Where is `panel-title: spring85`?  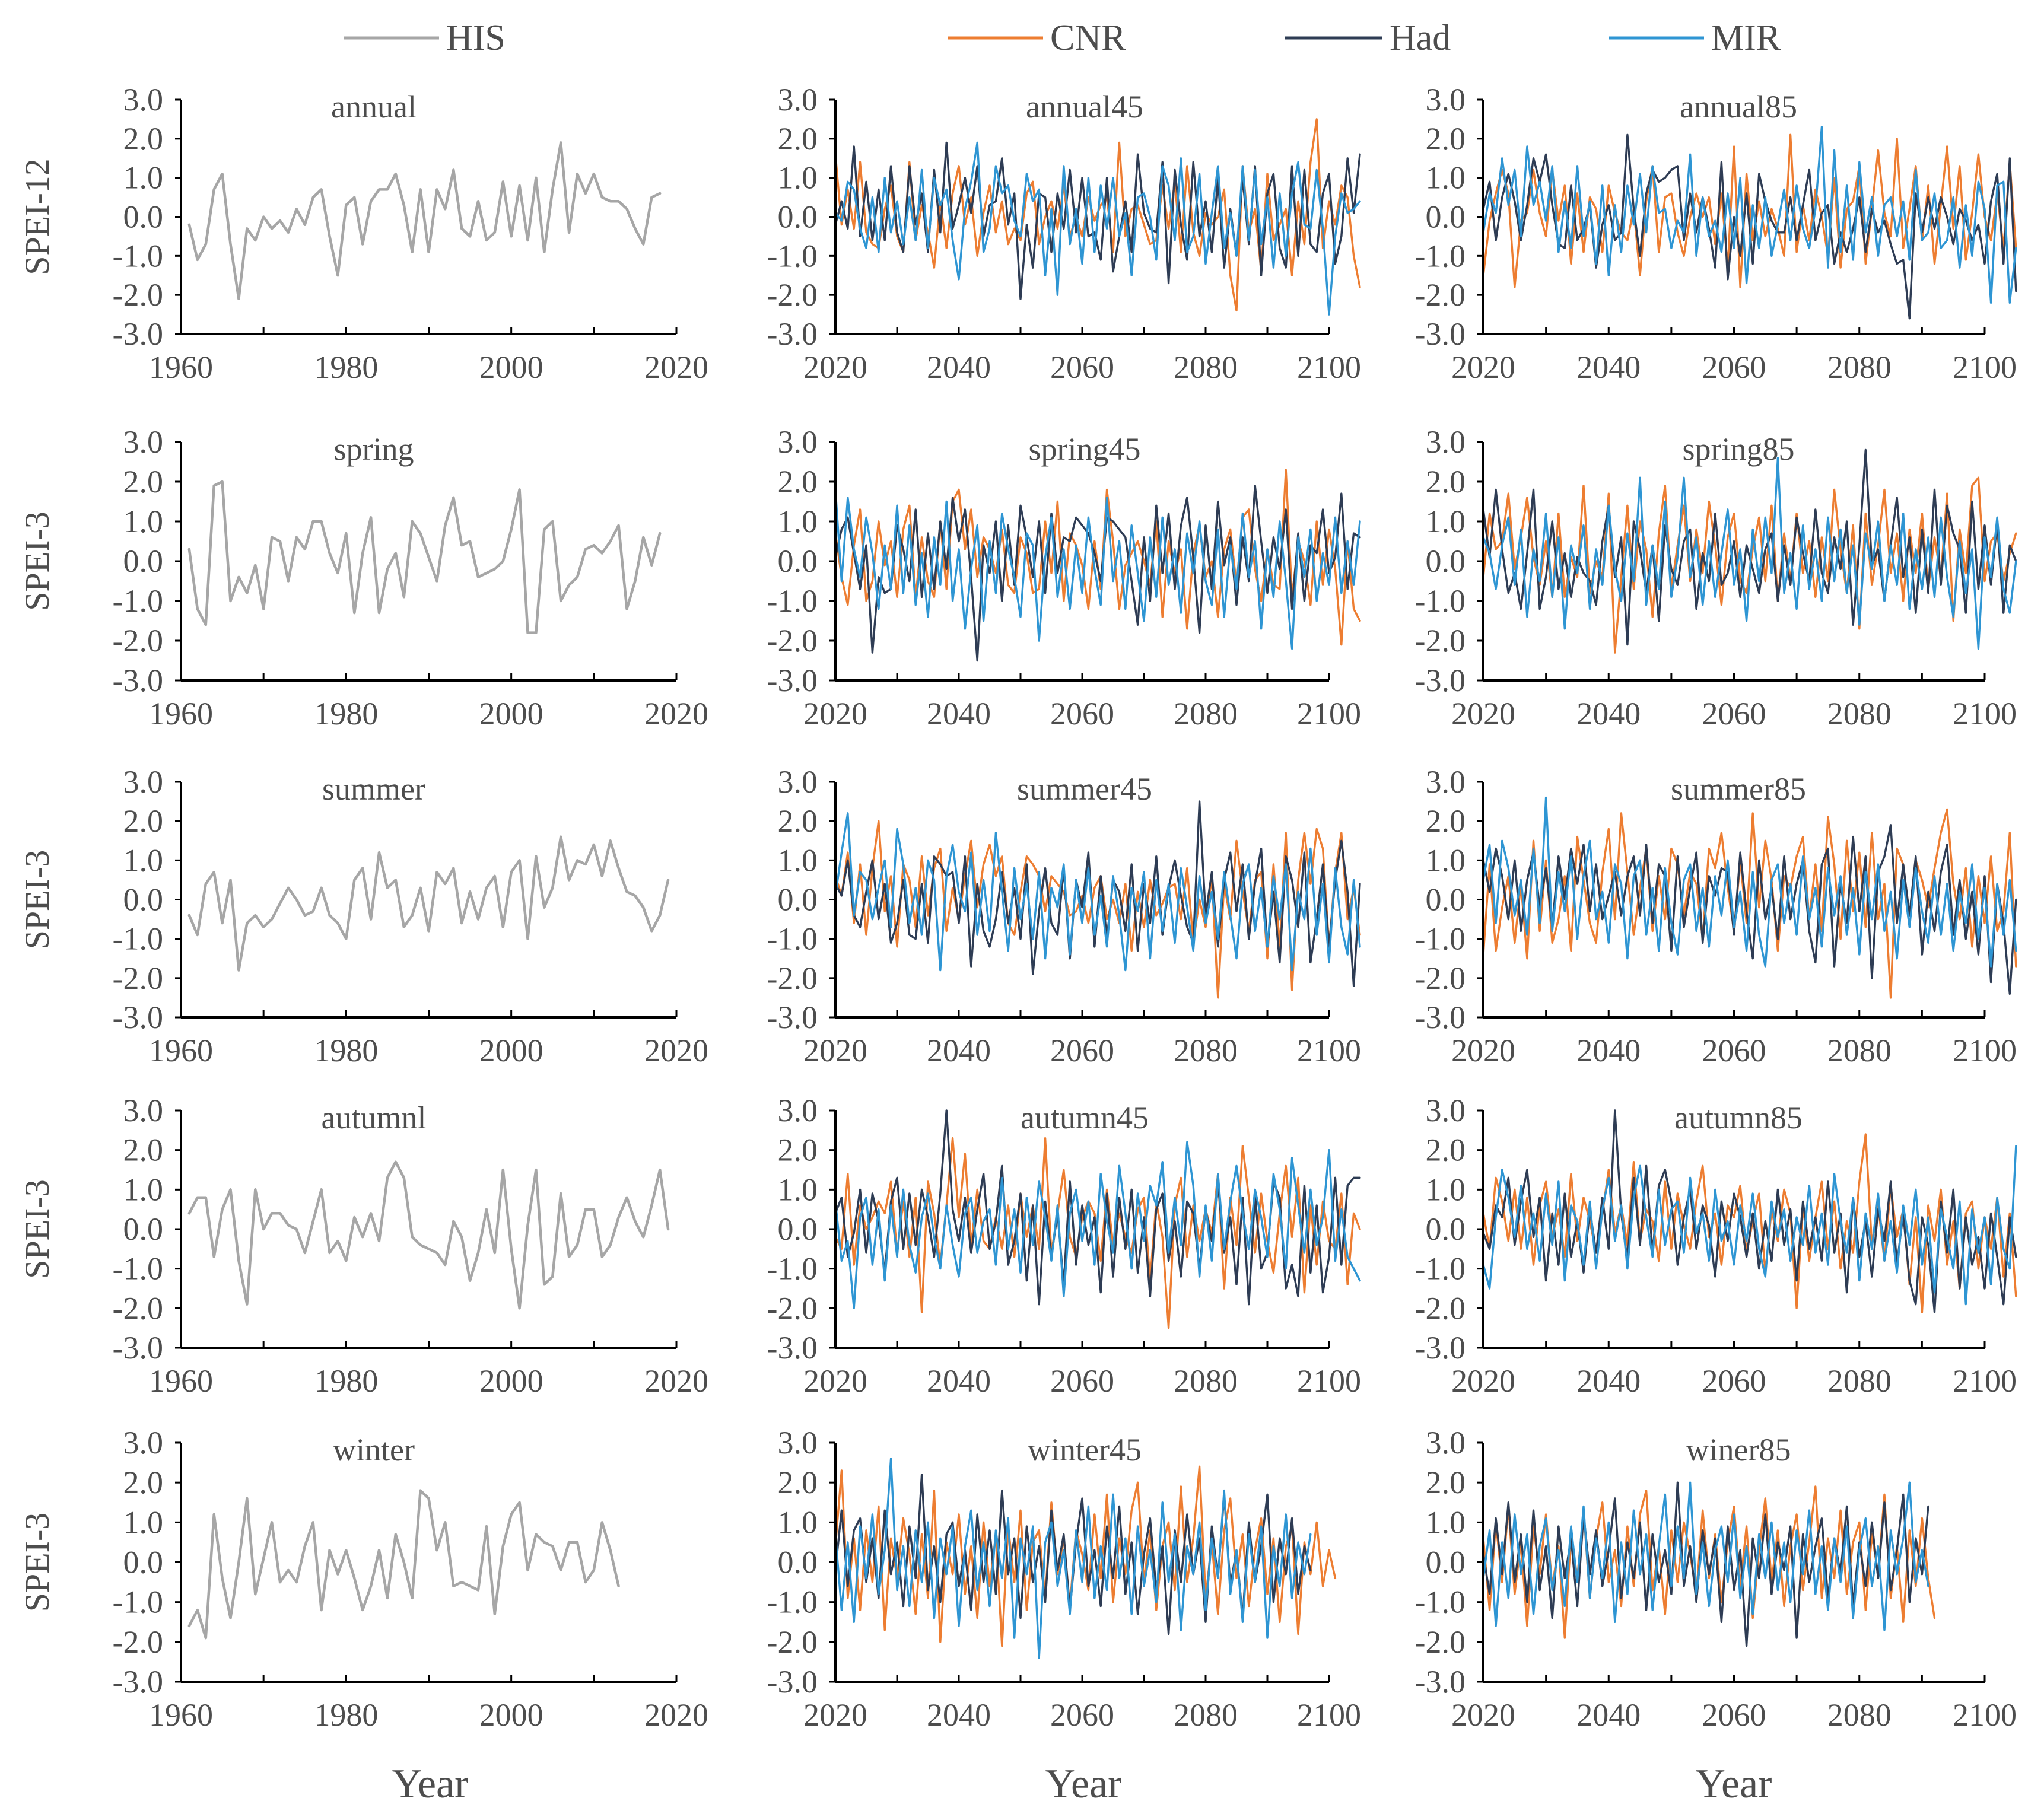
panel-title: spring85 is located at coordinates (1739, 449).